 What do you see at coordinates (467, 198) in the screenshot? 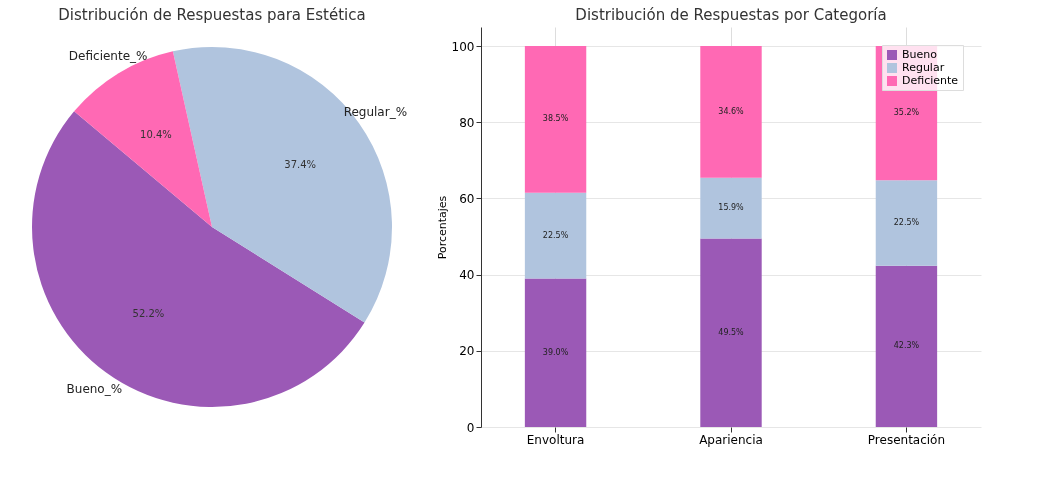
I see `y-tick-label: 60` at bounding box center [467, 198].